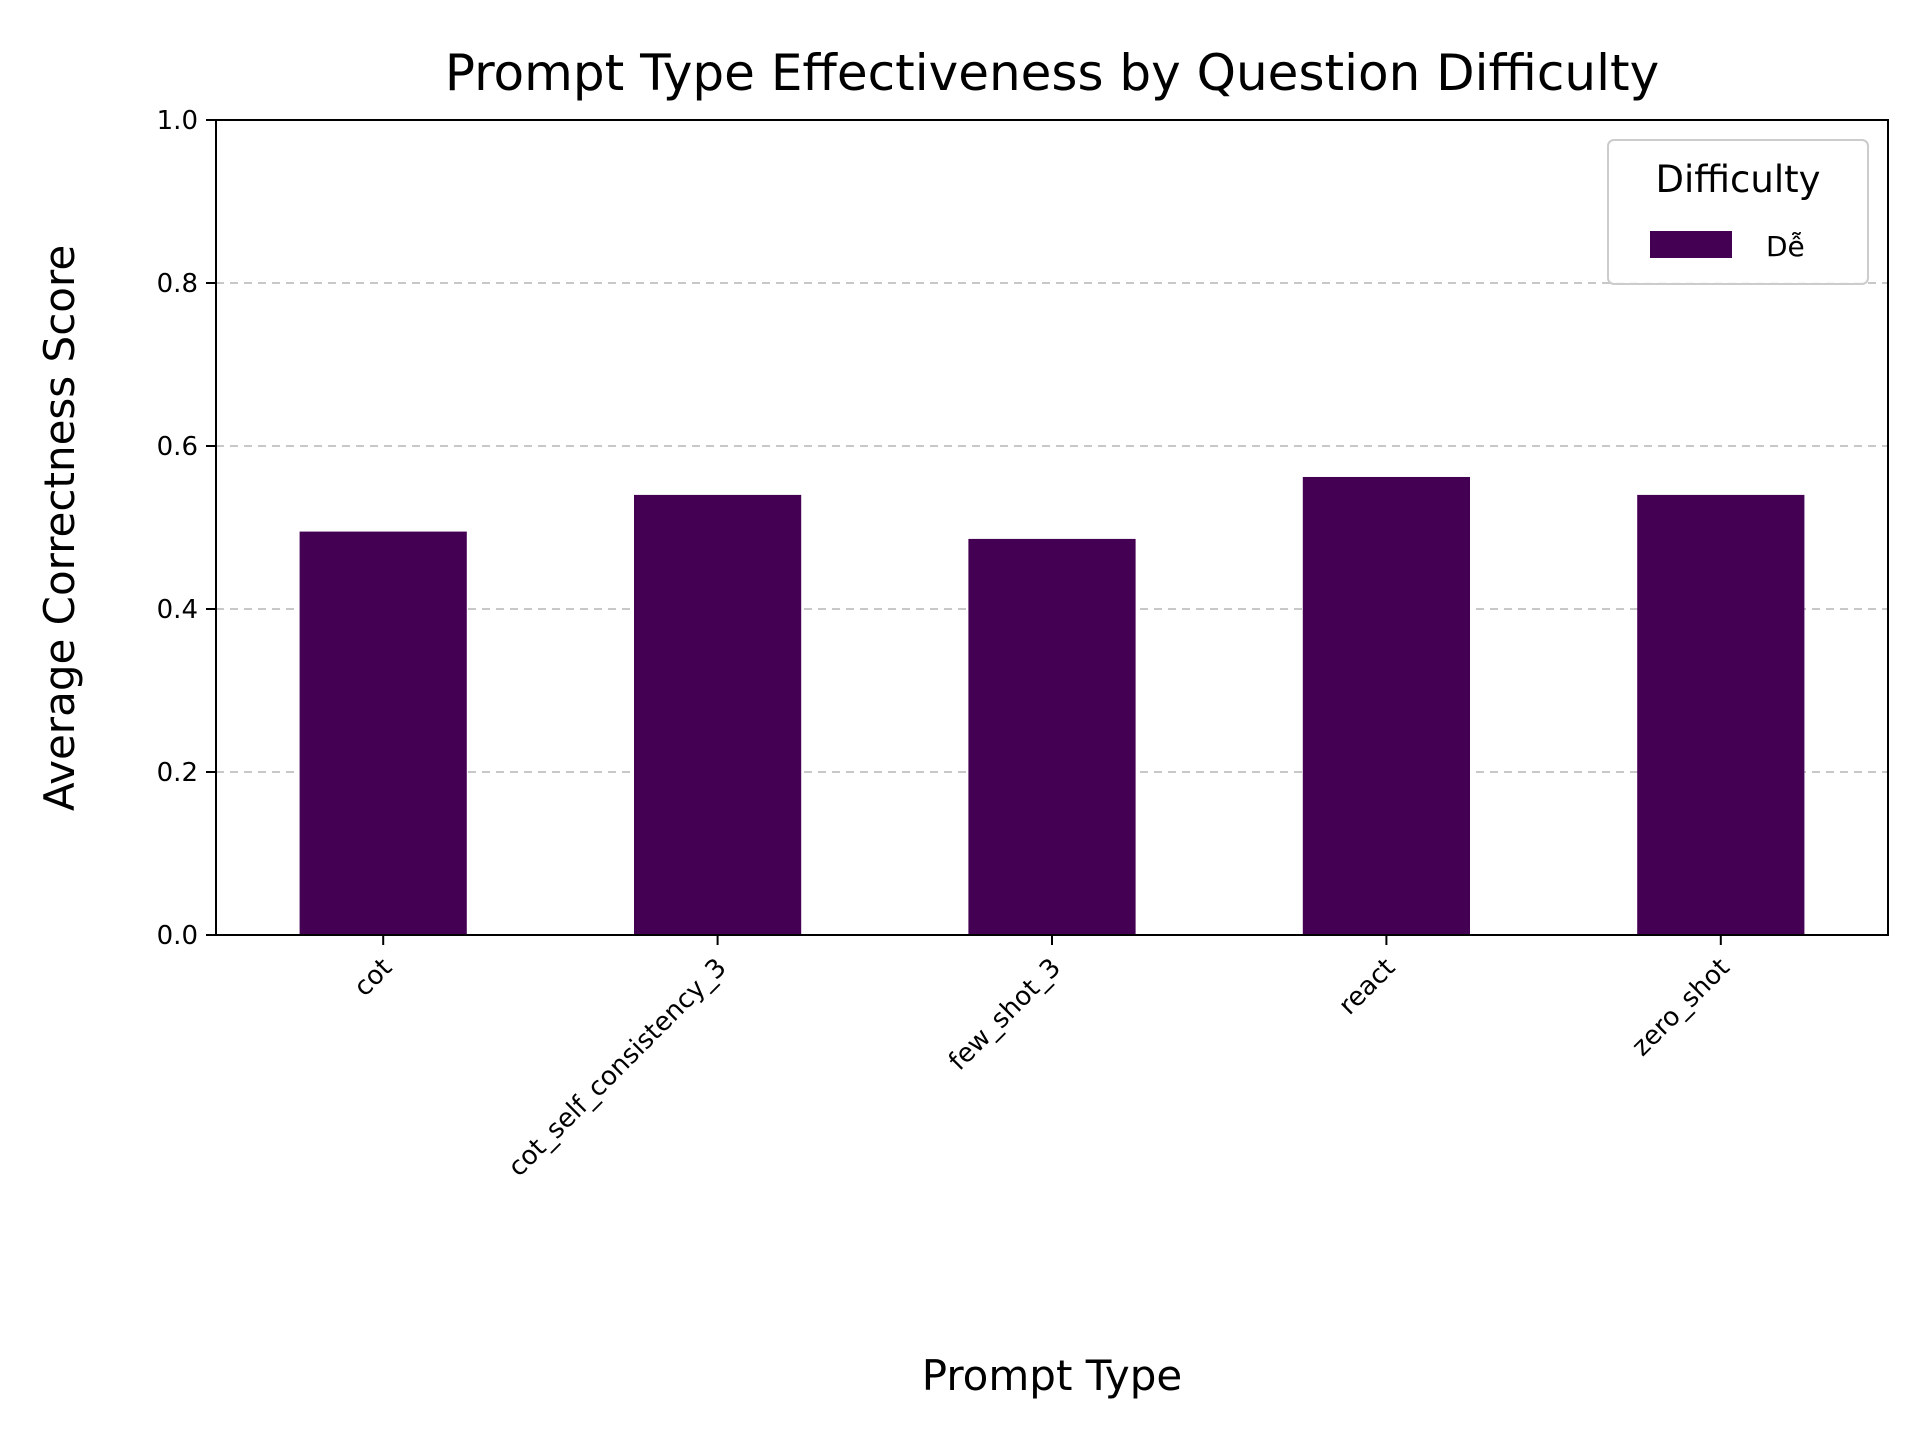  What do you see at coordinates (186, 528) in the screenshot?
I see `y-axis-ticks: 0.0 0.2 0.4 0.6 0.8 1.0` at bounding box center [186, 528].